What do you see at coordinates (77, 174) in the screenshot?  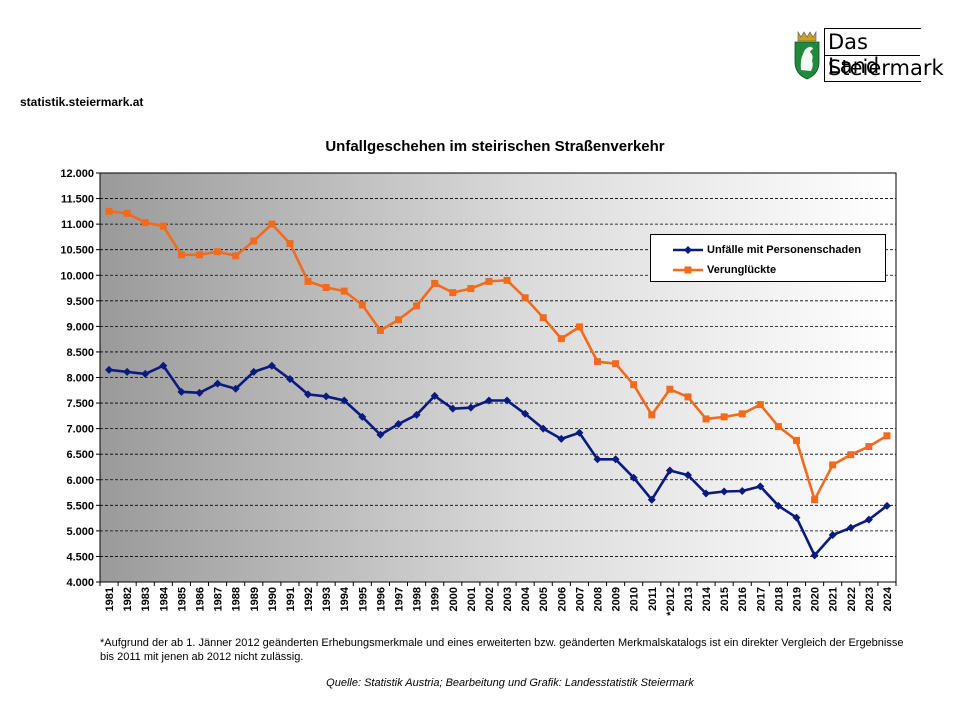 I see `y-tick-label: 12.000` at bounding box center [77, 174].